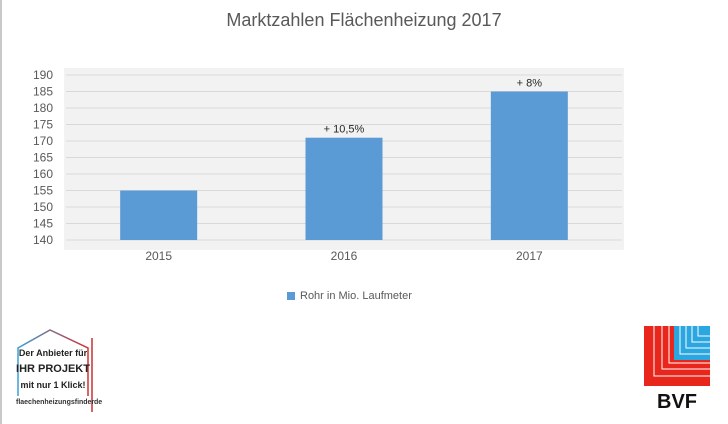 This screenshot has height=424, width=728. What do you see at coordinates (529, 165) in the screenshot?
I see `bar-2017` at bounding box center [529, 165].